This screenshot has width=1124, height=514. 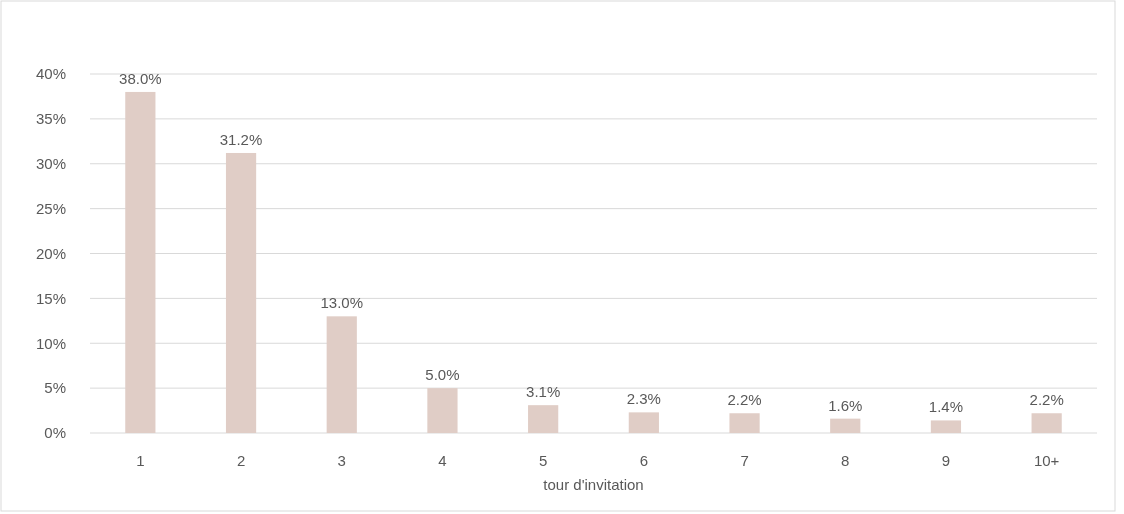 I want to click on data-label: 13.0%, so click(x=342, y=303).